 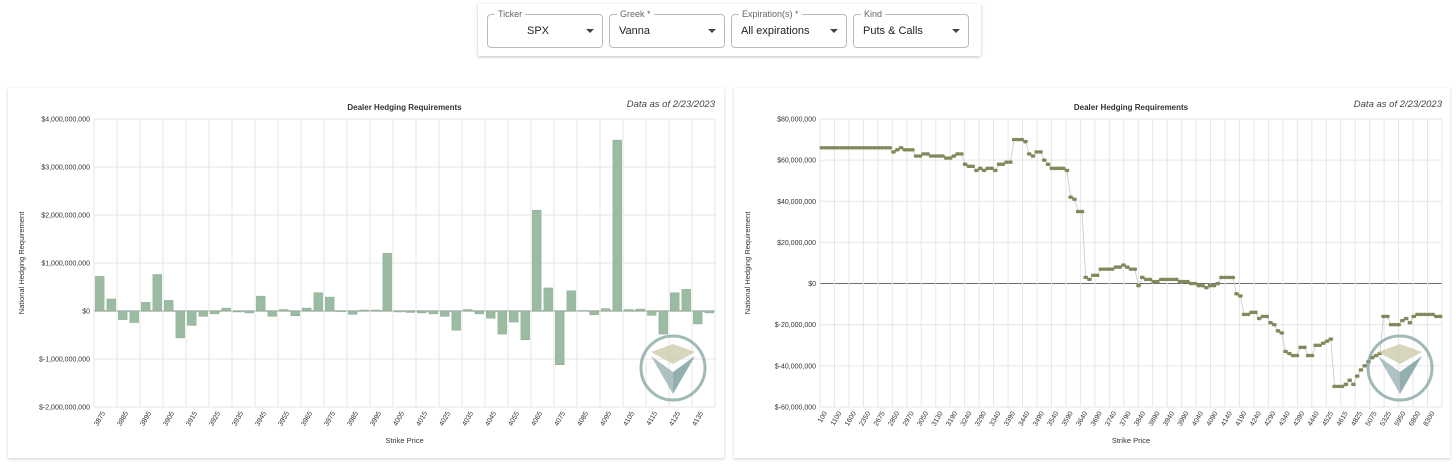 What do you see at coordinates (834, 31) in the screenshot?
I see `chevron-down-icon` at bounding box center [834, 31].